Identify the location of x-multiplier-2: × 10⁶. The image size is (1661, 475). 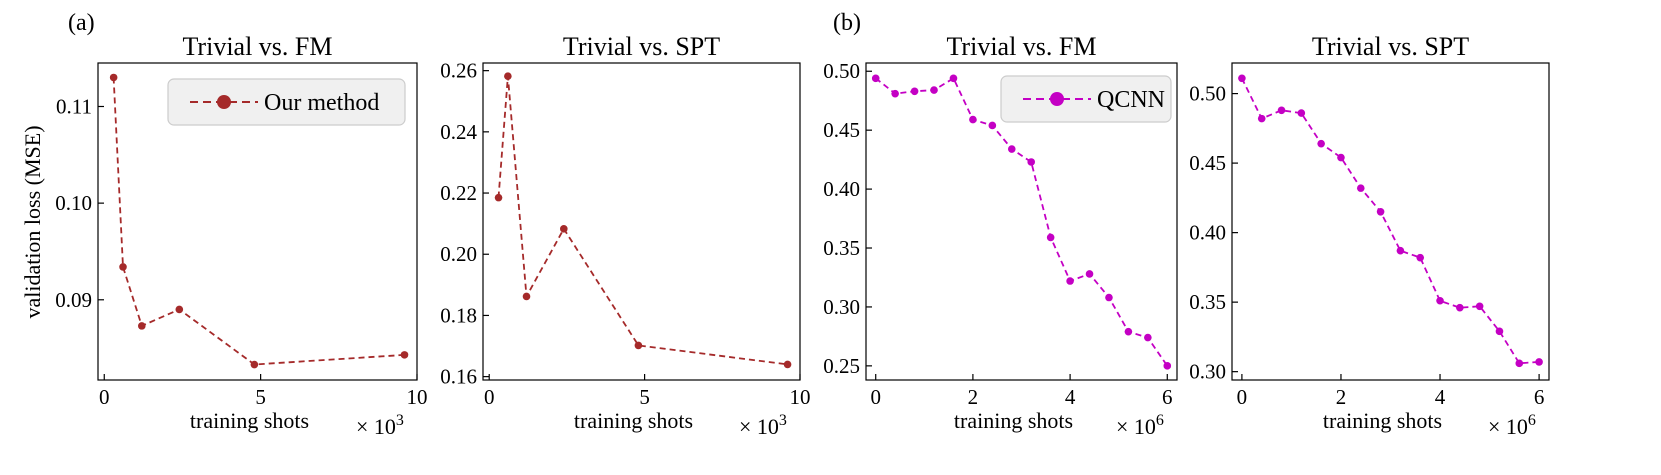
(1140, 425).